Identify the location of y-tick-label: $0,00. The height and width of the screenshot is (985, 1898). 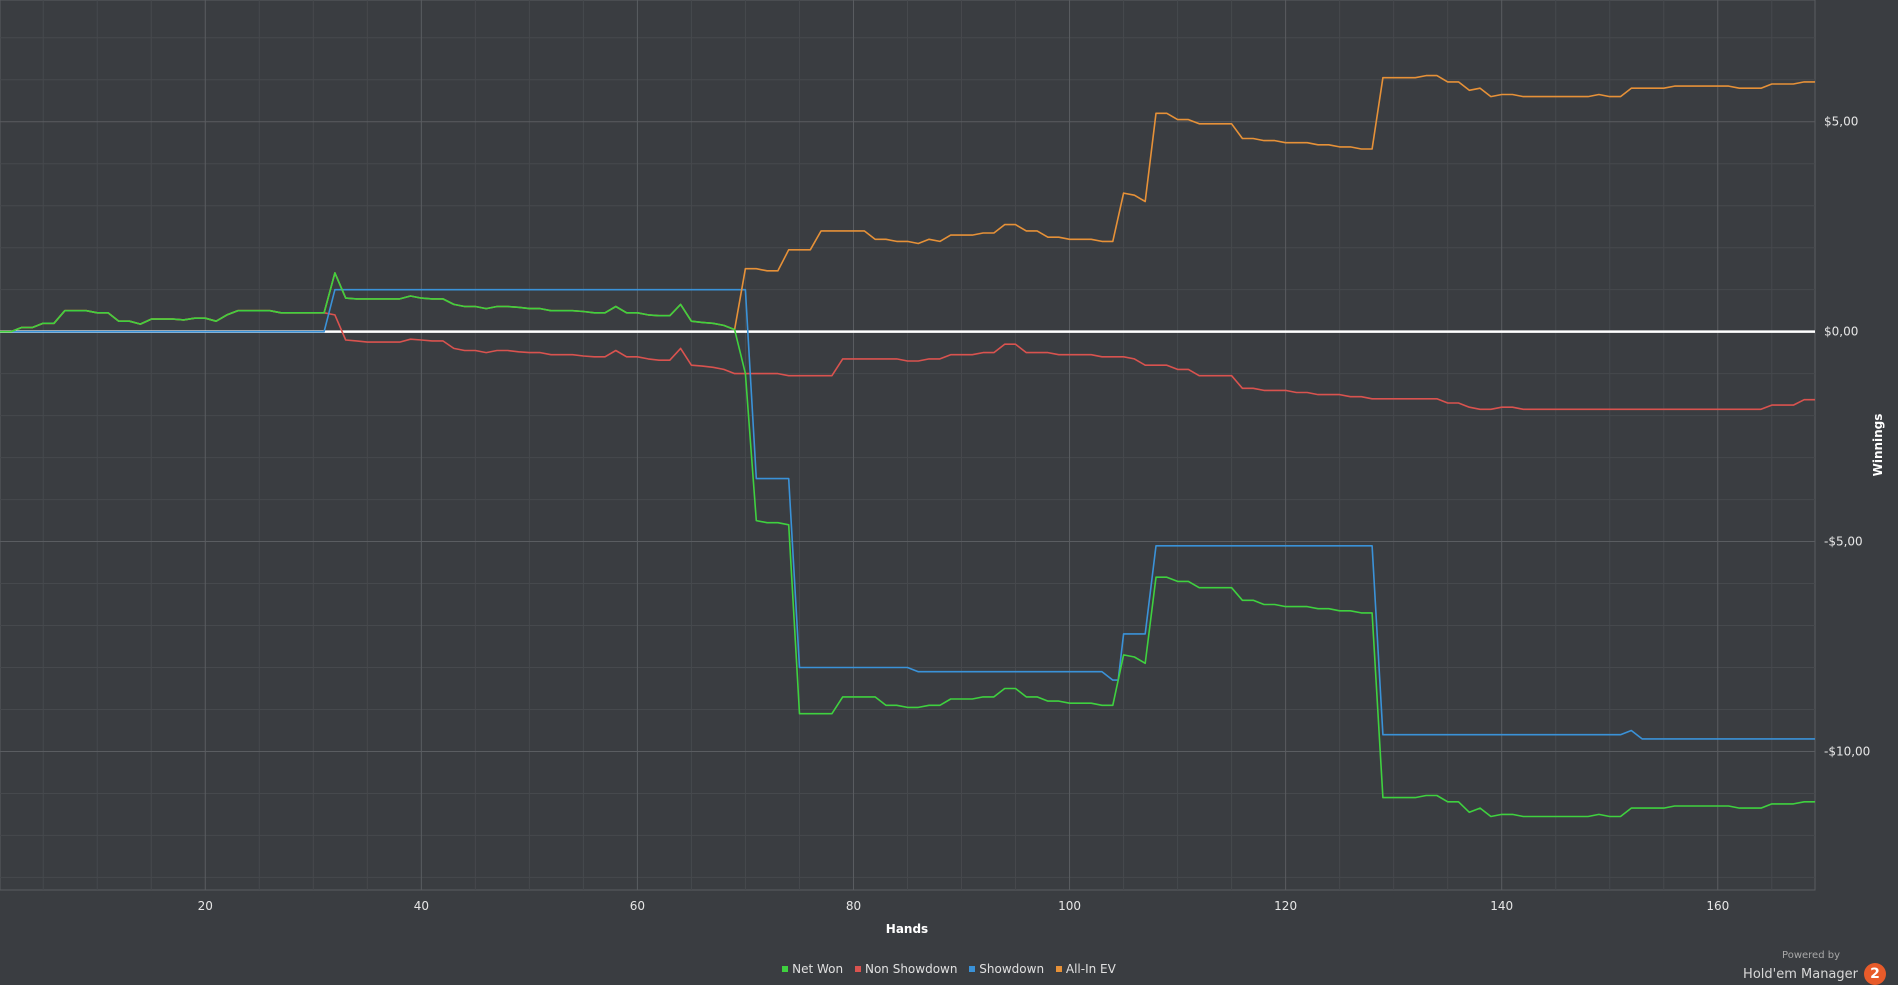
(1841, 332).